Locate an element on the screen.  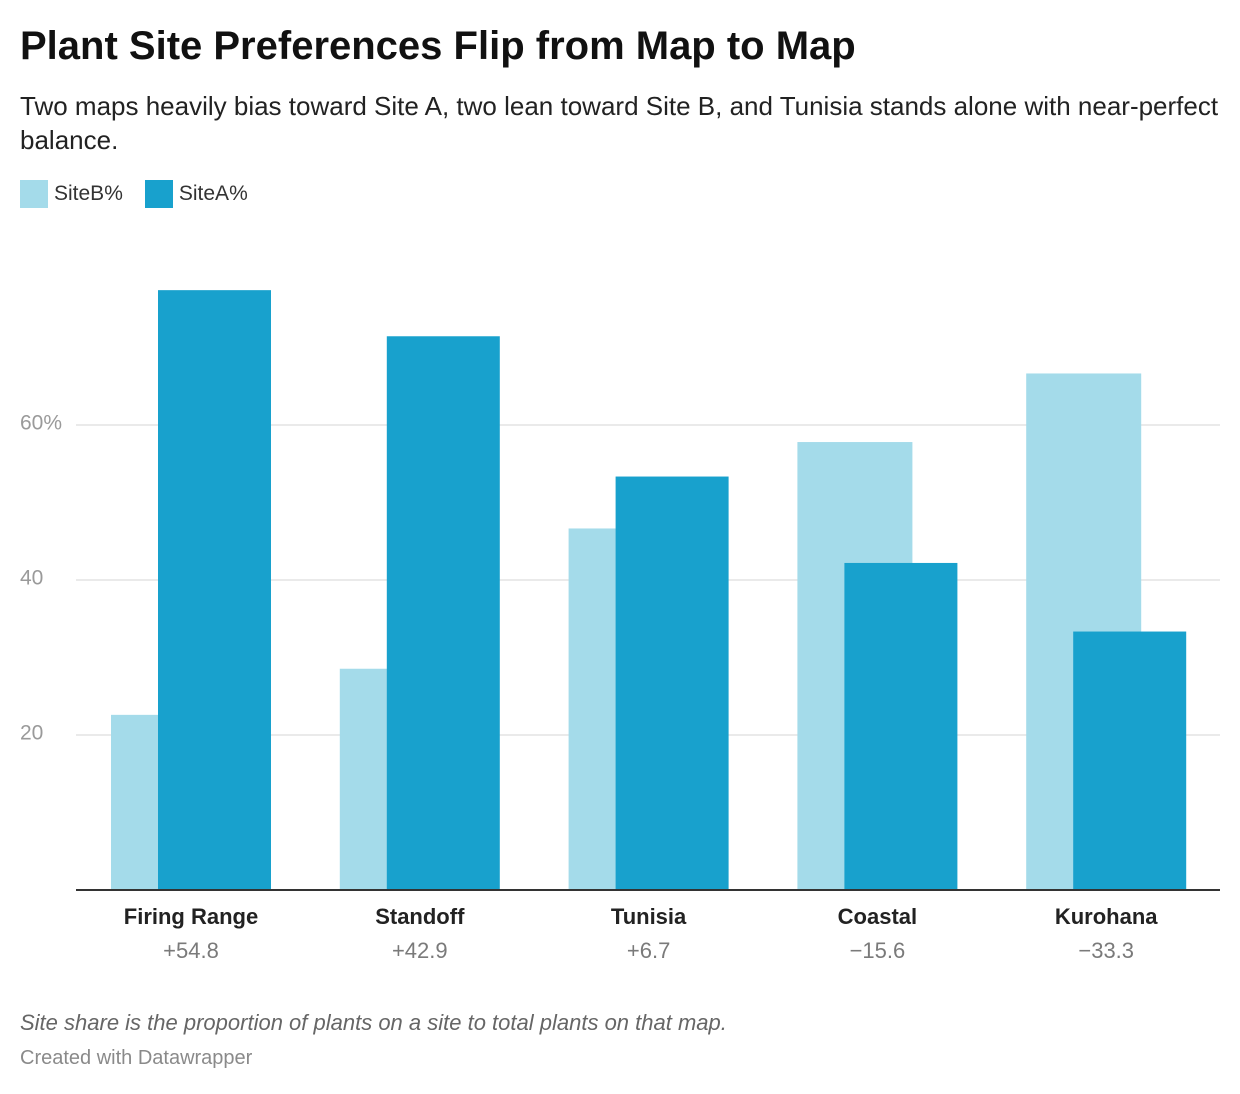
x-category-label: Firing Range is located at coordinates (191, 916).